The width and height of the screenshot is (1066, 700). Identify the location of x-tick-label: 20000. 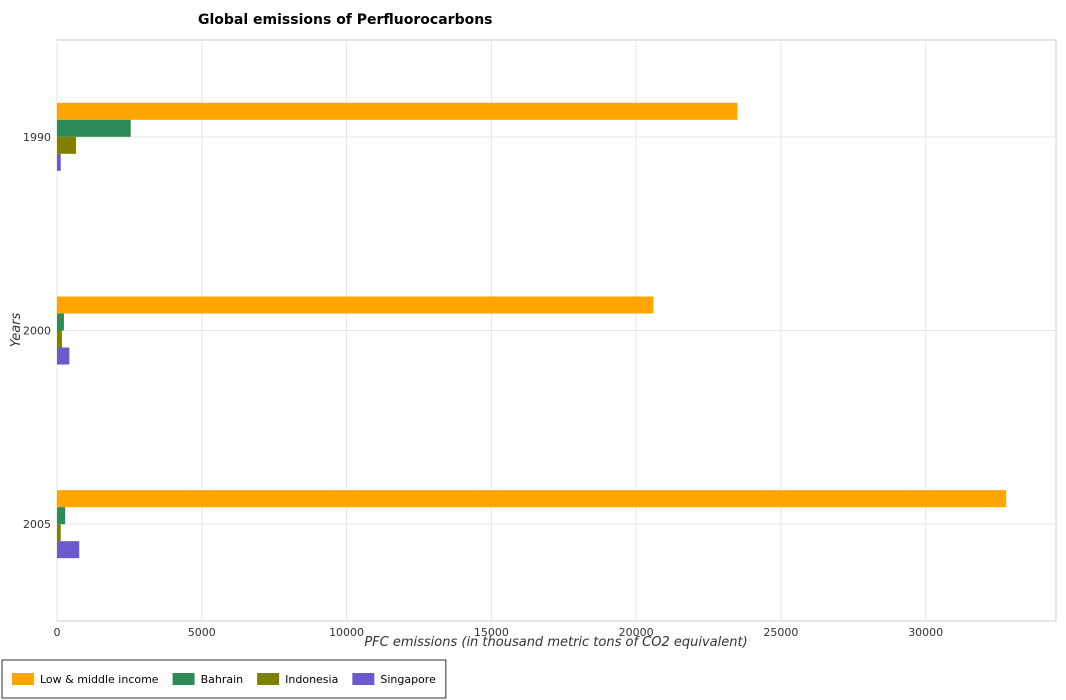
(636, 632).